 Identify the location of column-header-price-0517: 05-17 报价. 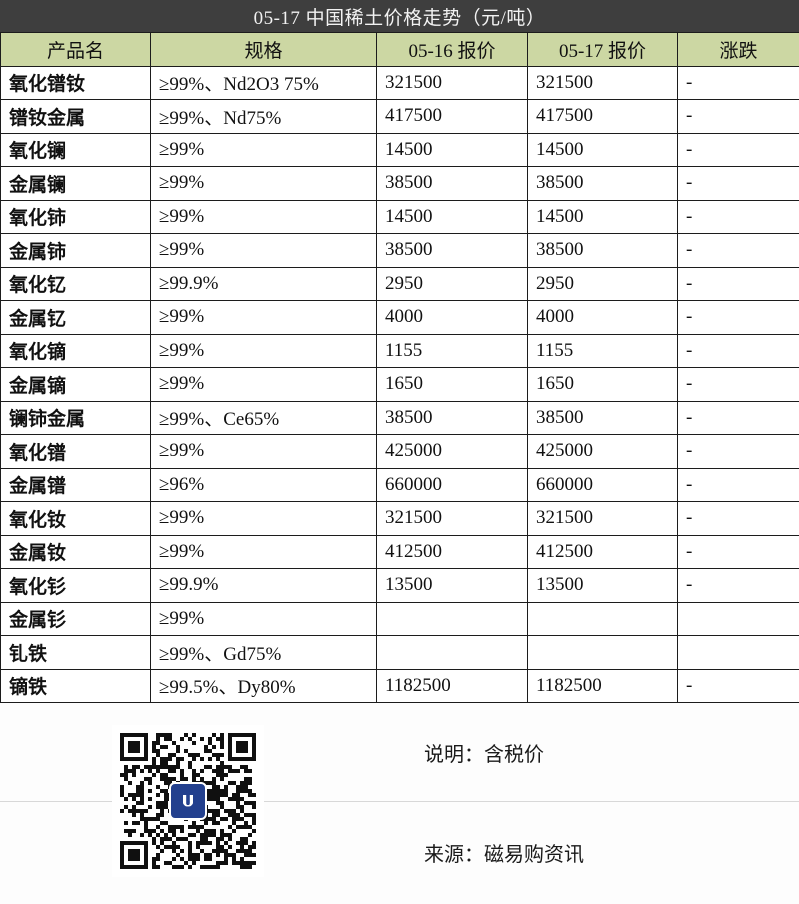
(602, 49).